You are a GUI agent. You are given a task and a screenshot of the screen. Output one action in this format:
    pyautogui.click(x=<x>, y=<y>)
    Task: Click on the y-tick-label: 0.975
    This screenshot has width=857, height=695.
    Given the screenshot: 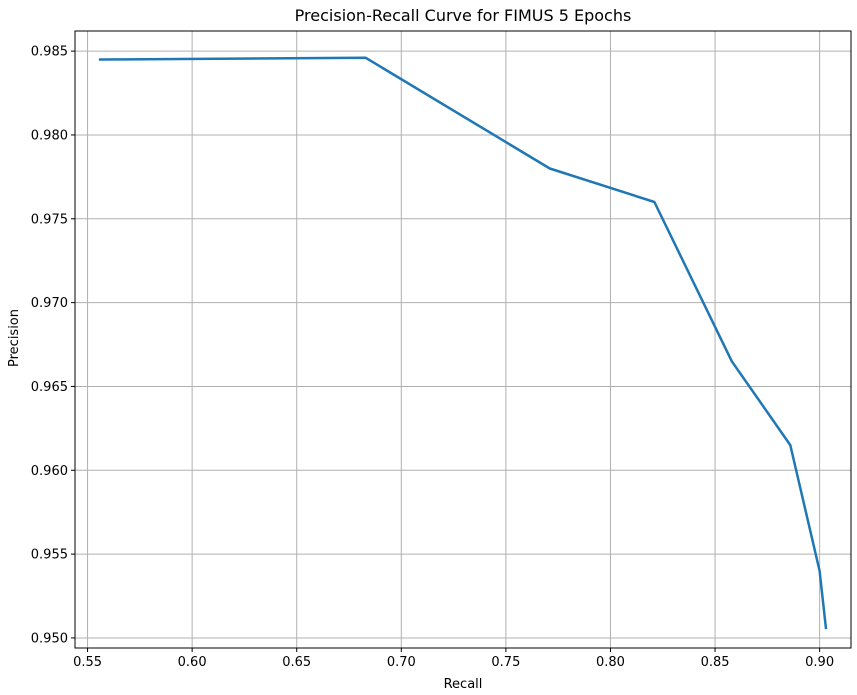 What is the action you would take?
    pyautogui.click(x=49, y=219)
    